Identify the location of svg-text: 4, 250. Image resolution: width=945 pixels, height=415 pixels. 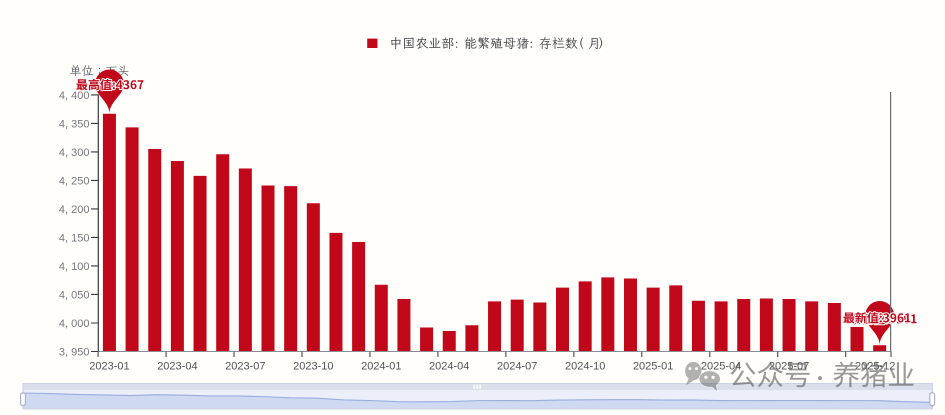
(74, 181).